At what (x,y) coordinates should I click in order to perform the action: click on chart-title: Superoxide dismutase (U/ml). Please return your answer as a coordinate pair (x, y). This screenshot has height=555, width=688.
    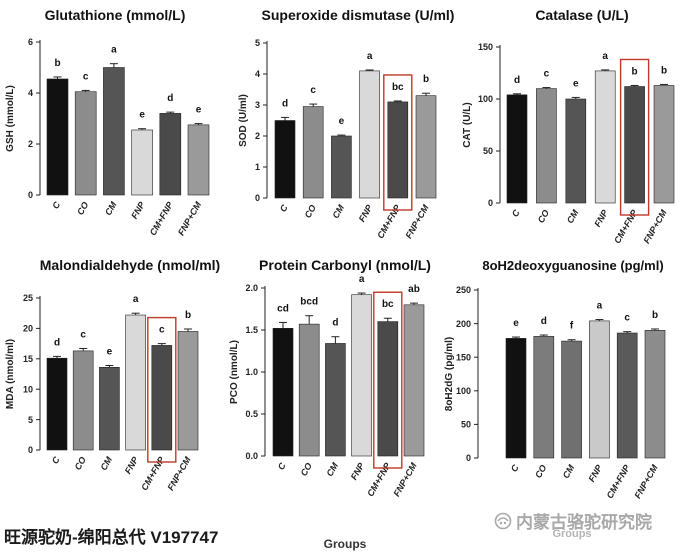
    Looking at the image, I should click on (358, 15).